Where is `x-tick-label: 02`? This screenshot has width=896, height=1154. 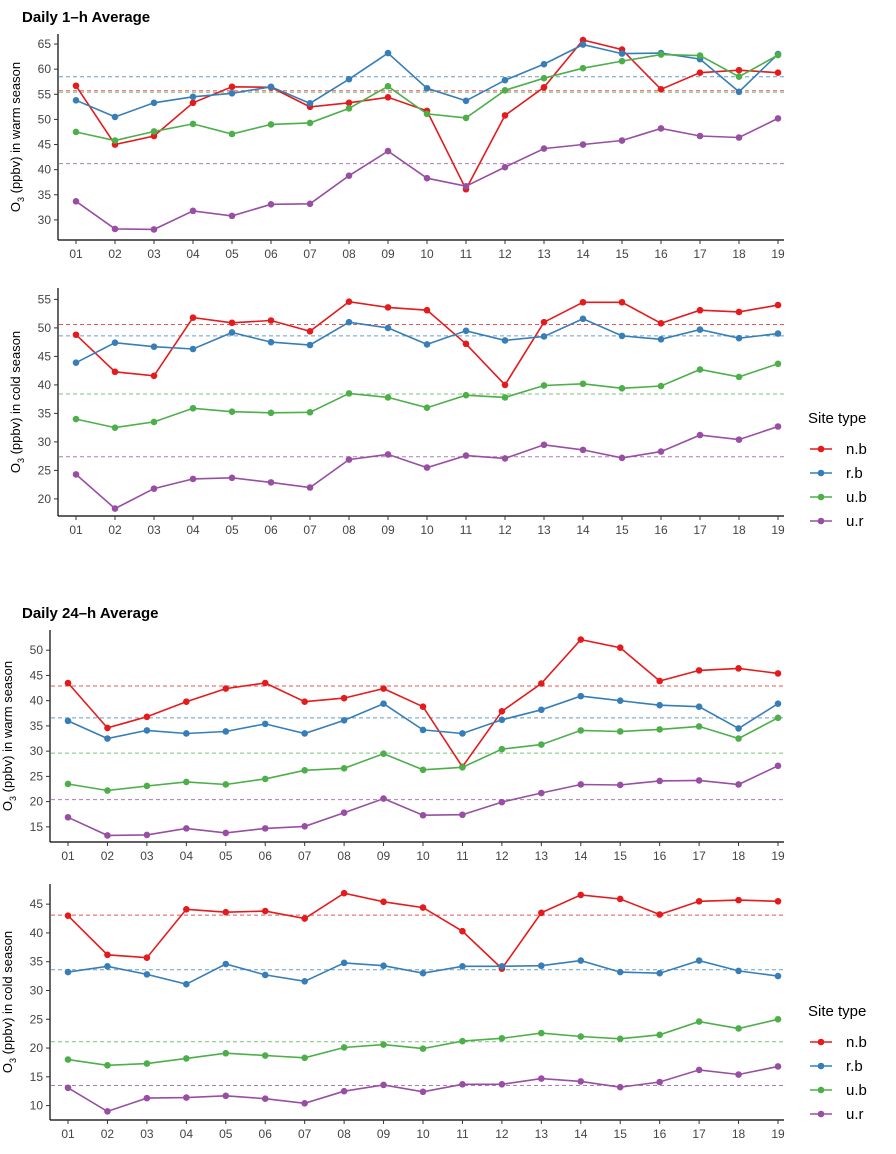 x-tick-label: 02 is located at coordinates (108, 856).